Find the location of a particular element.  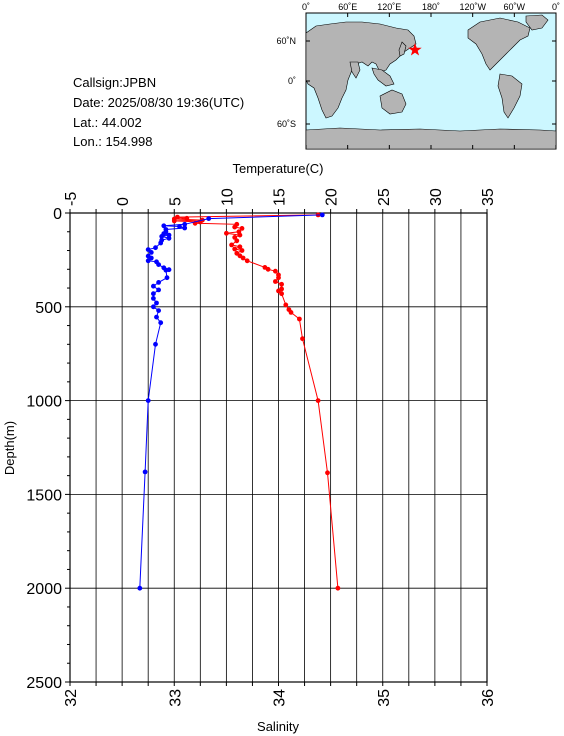

salinity-tick-label: 36 is located at coordinates (488, 698).